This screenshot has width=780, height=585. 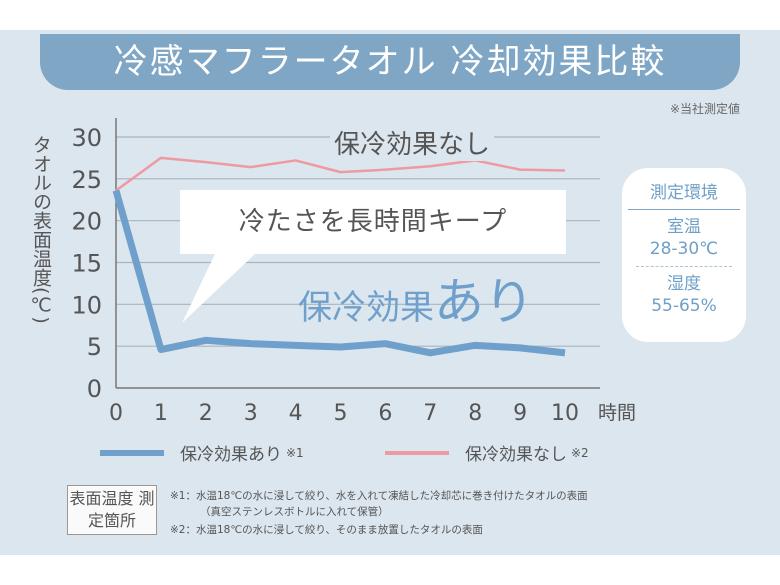 What do you see at coordinates (218, 288) in the screenshot?
I see `callout-tail` at bounding box center [218, 288].